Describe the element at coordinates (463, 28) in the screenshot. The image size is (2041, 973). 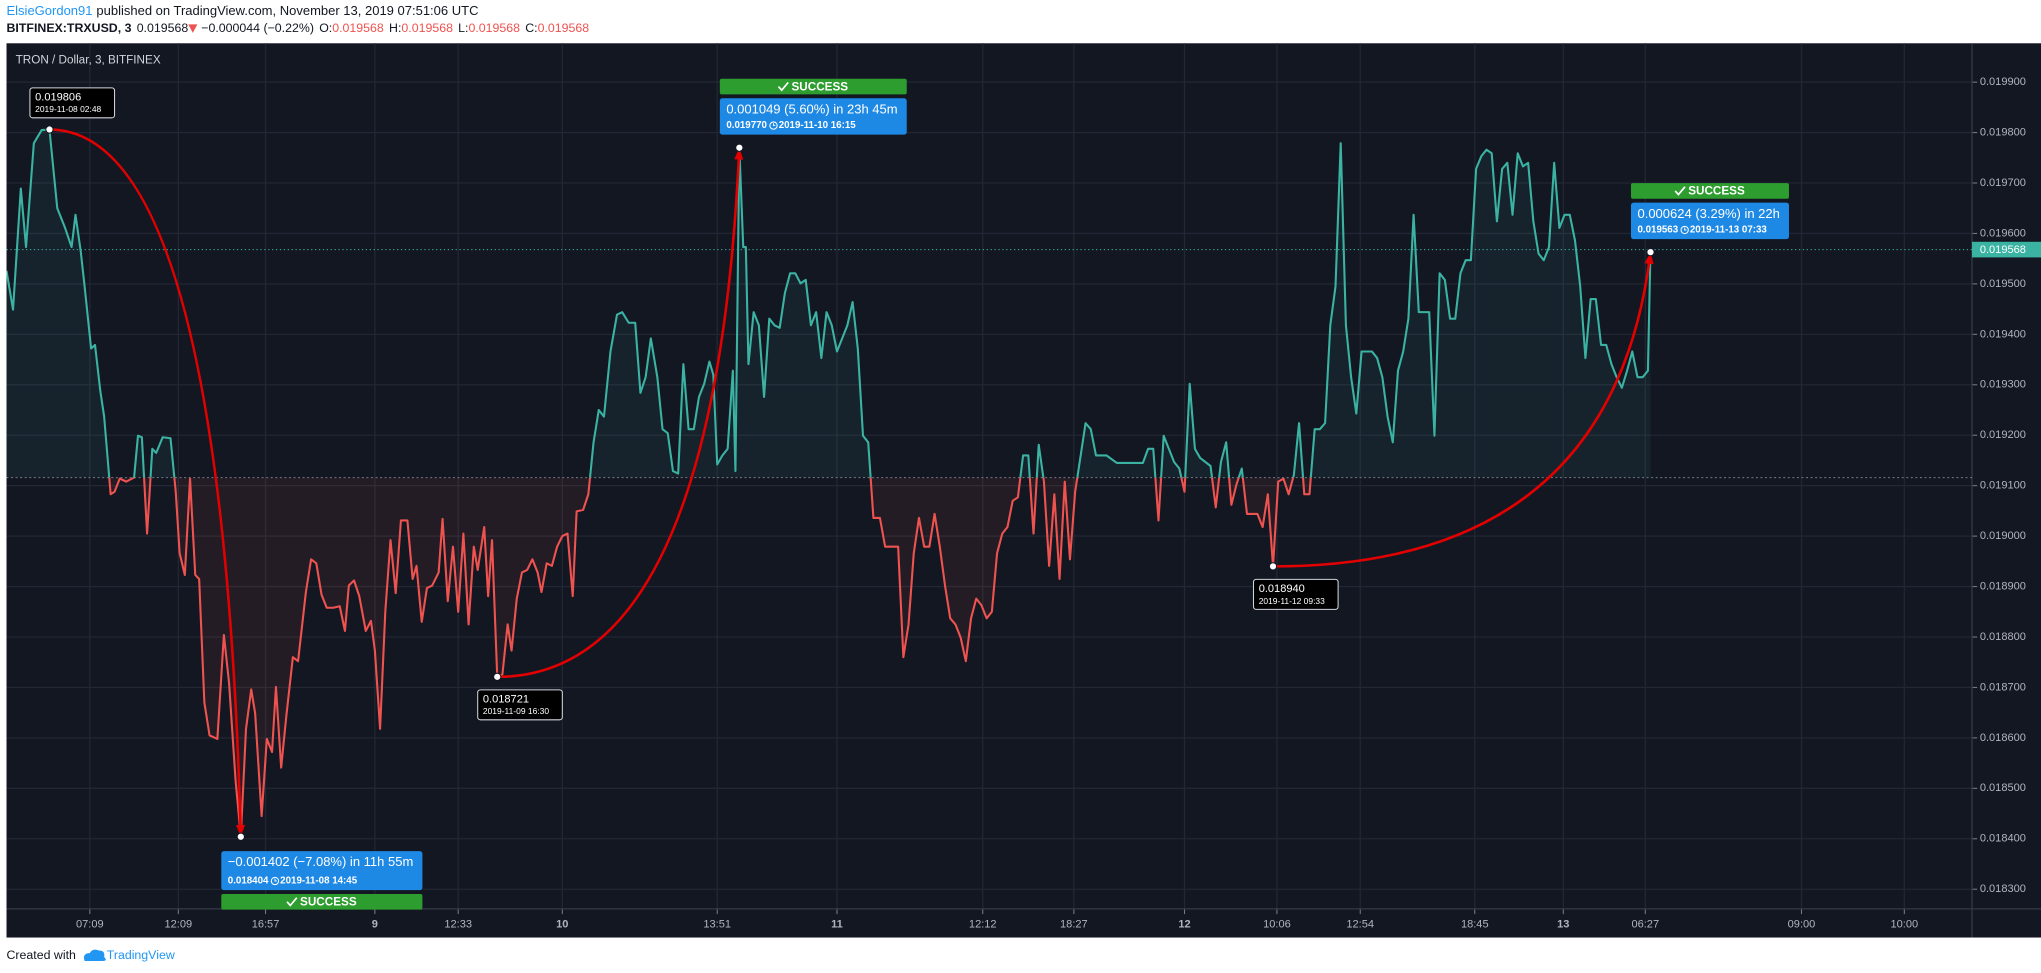
I see `ohlc-key: L:` at that location.